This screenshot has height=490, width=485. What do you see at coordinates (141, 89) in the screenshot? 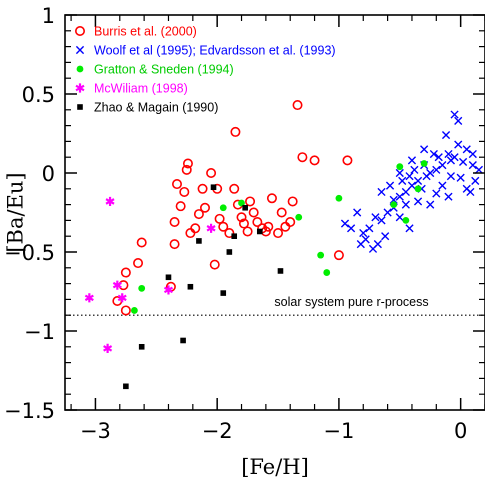
I see `legend-label: McWiliam (1998)` at bounding box center [141, 89].